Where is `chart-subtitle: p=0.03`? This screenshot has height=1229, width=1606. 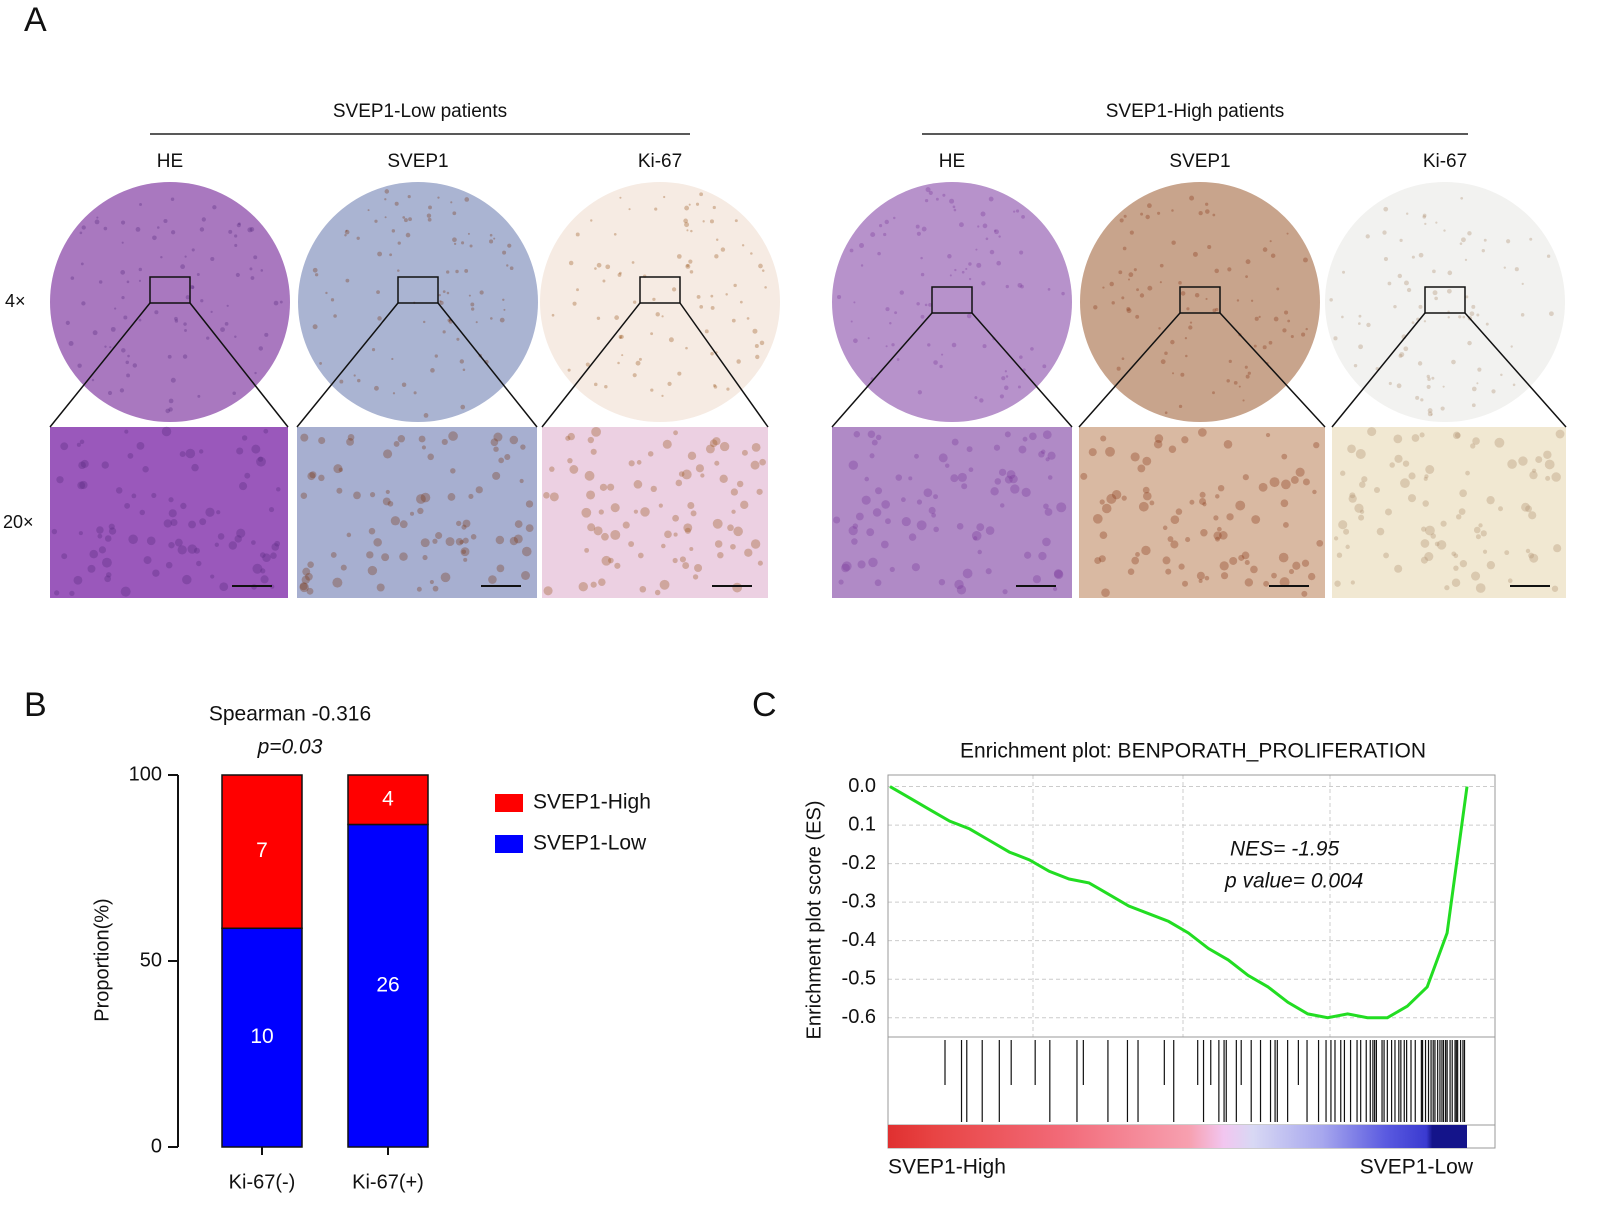
chart-subtitle: p=0.03 is located at coordinates (290, 747).